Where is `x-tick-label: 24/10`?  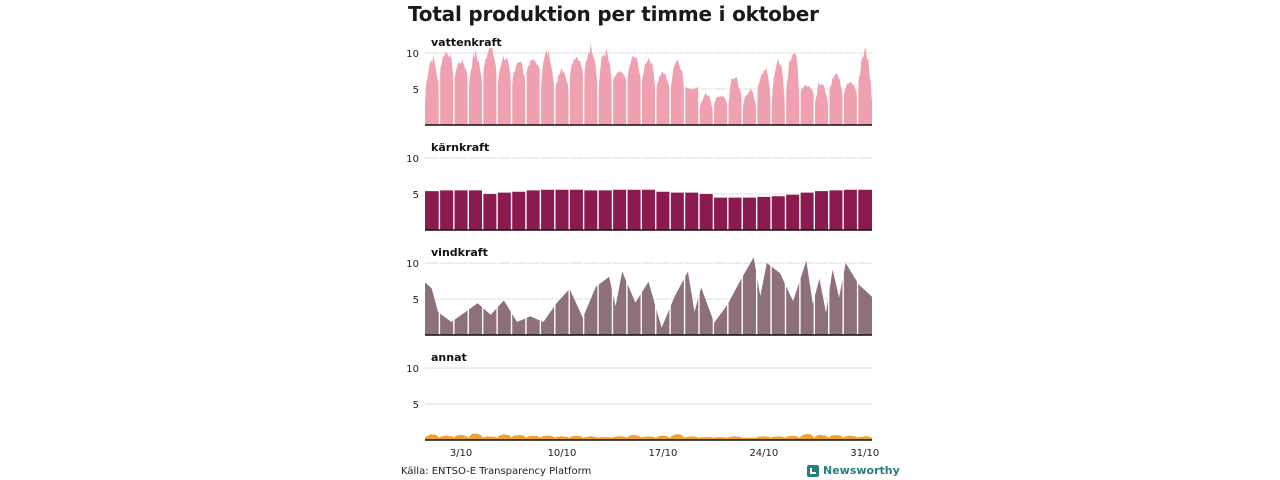 x-tick-label: 24/10 is located at coordinates (763, 453).